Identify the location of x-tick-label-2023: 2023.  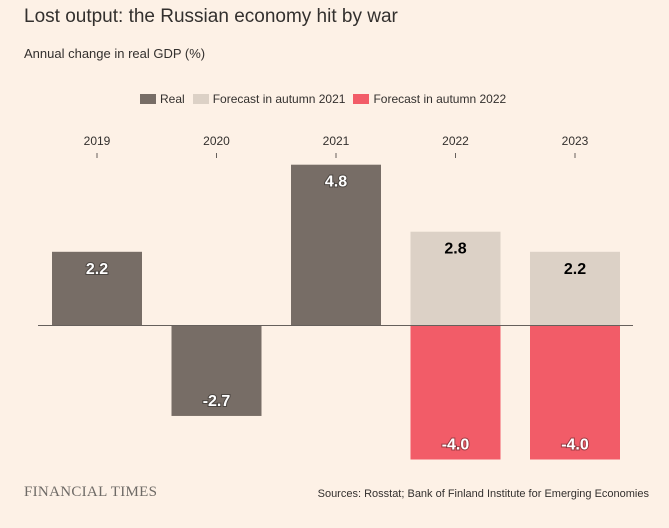
(575, 141).